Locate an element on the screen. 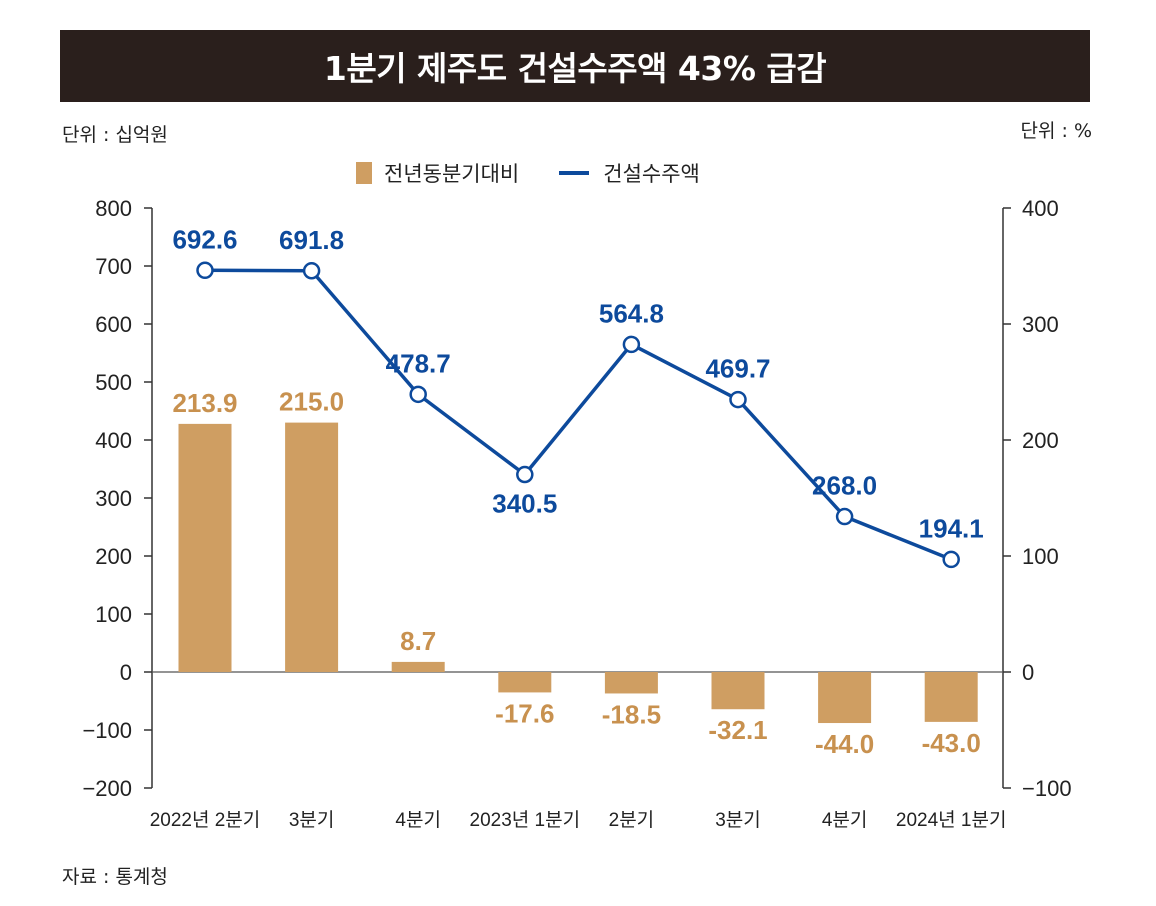 This screenshot has width=1156, height=906. left-tick-label: −100 is located at coordinates (107, 730).